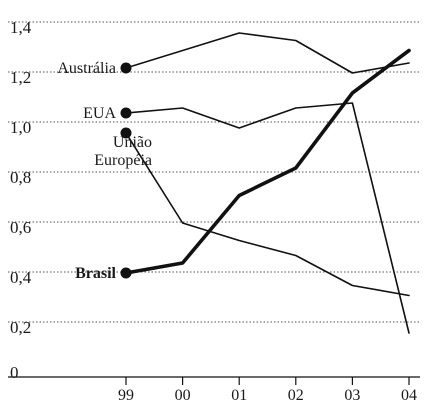 The height and width of the screenshot is (403, 424). I want to click on x-tick-label: 03, so click(352, 395).